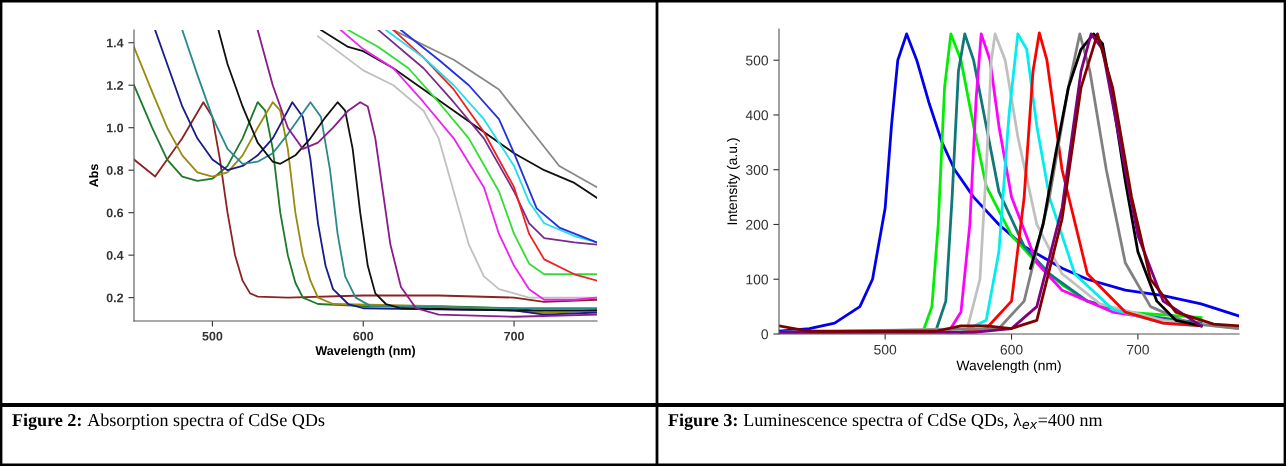 The width and height of the screenshot is (1286, 466). Describe the element at coordinates (115, 170) in the screenshot. I see `y-tick-label: 0.8` at that location.